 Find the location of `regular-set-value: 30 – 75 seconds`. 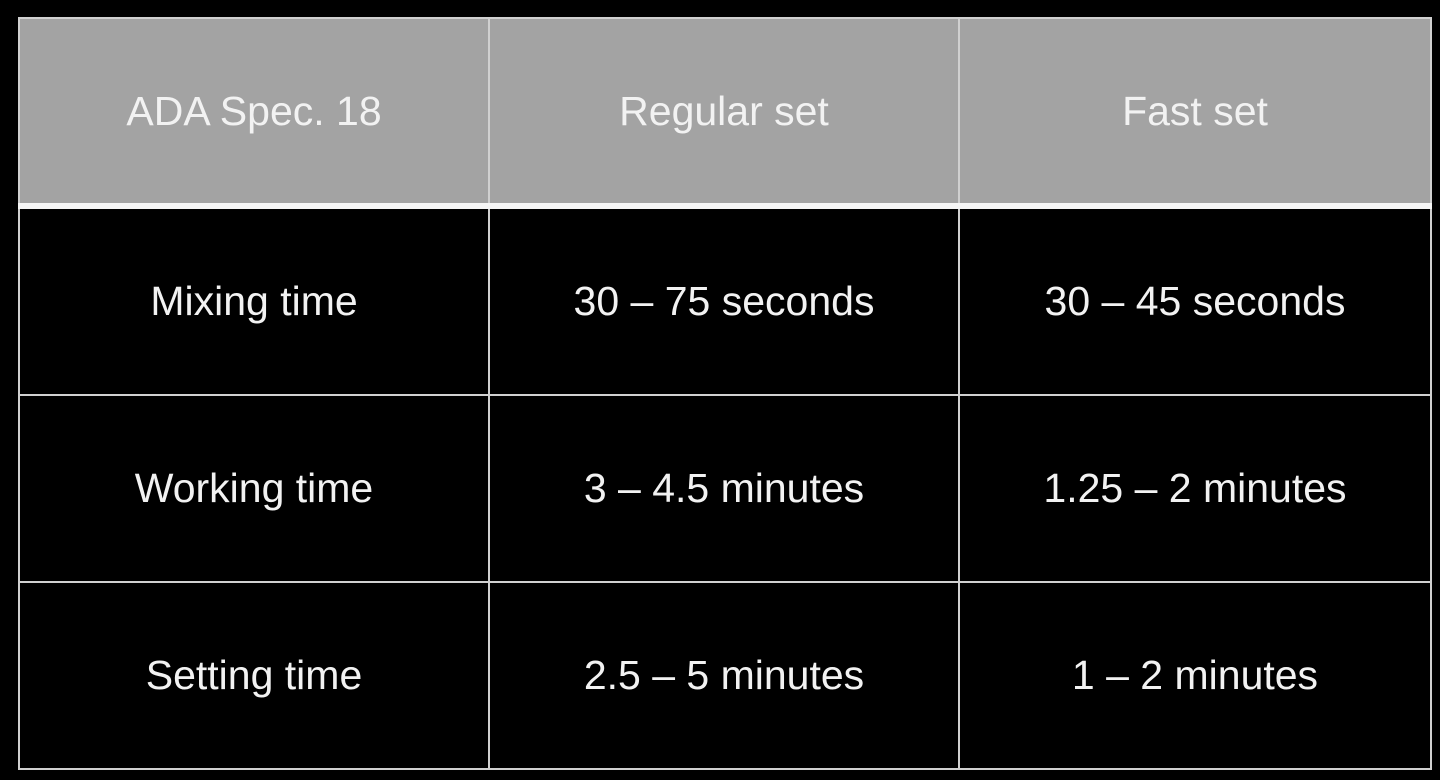

regular-set-value: 30 – 75 seconds is located at coordinates (724, 300).